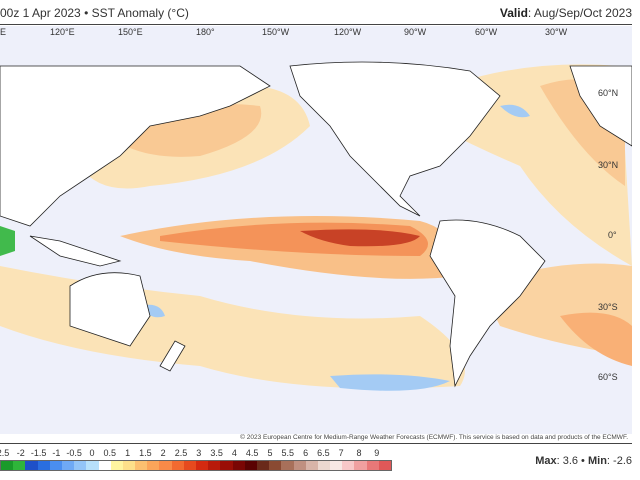  Describe the element at coordinates (600, 106) in the screenshot. I see `europe` at that location.